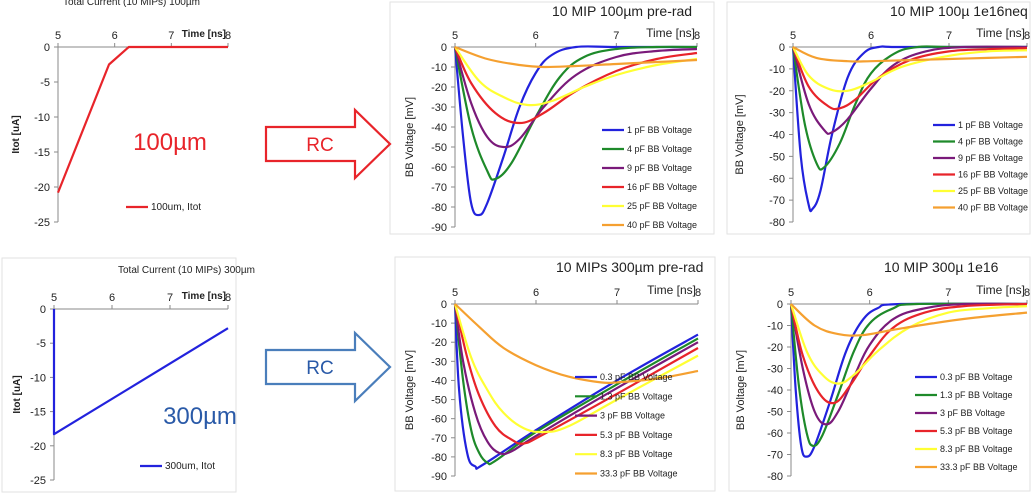 The image size is (1031, 498). I want to click on y-tick-label: -15, so click(38, 413).